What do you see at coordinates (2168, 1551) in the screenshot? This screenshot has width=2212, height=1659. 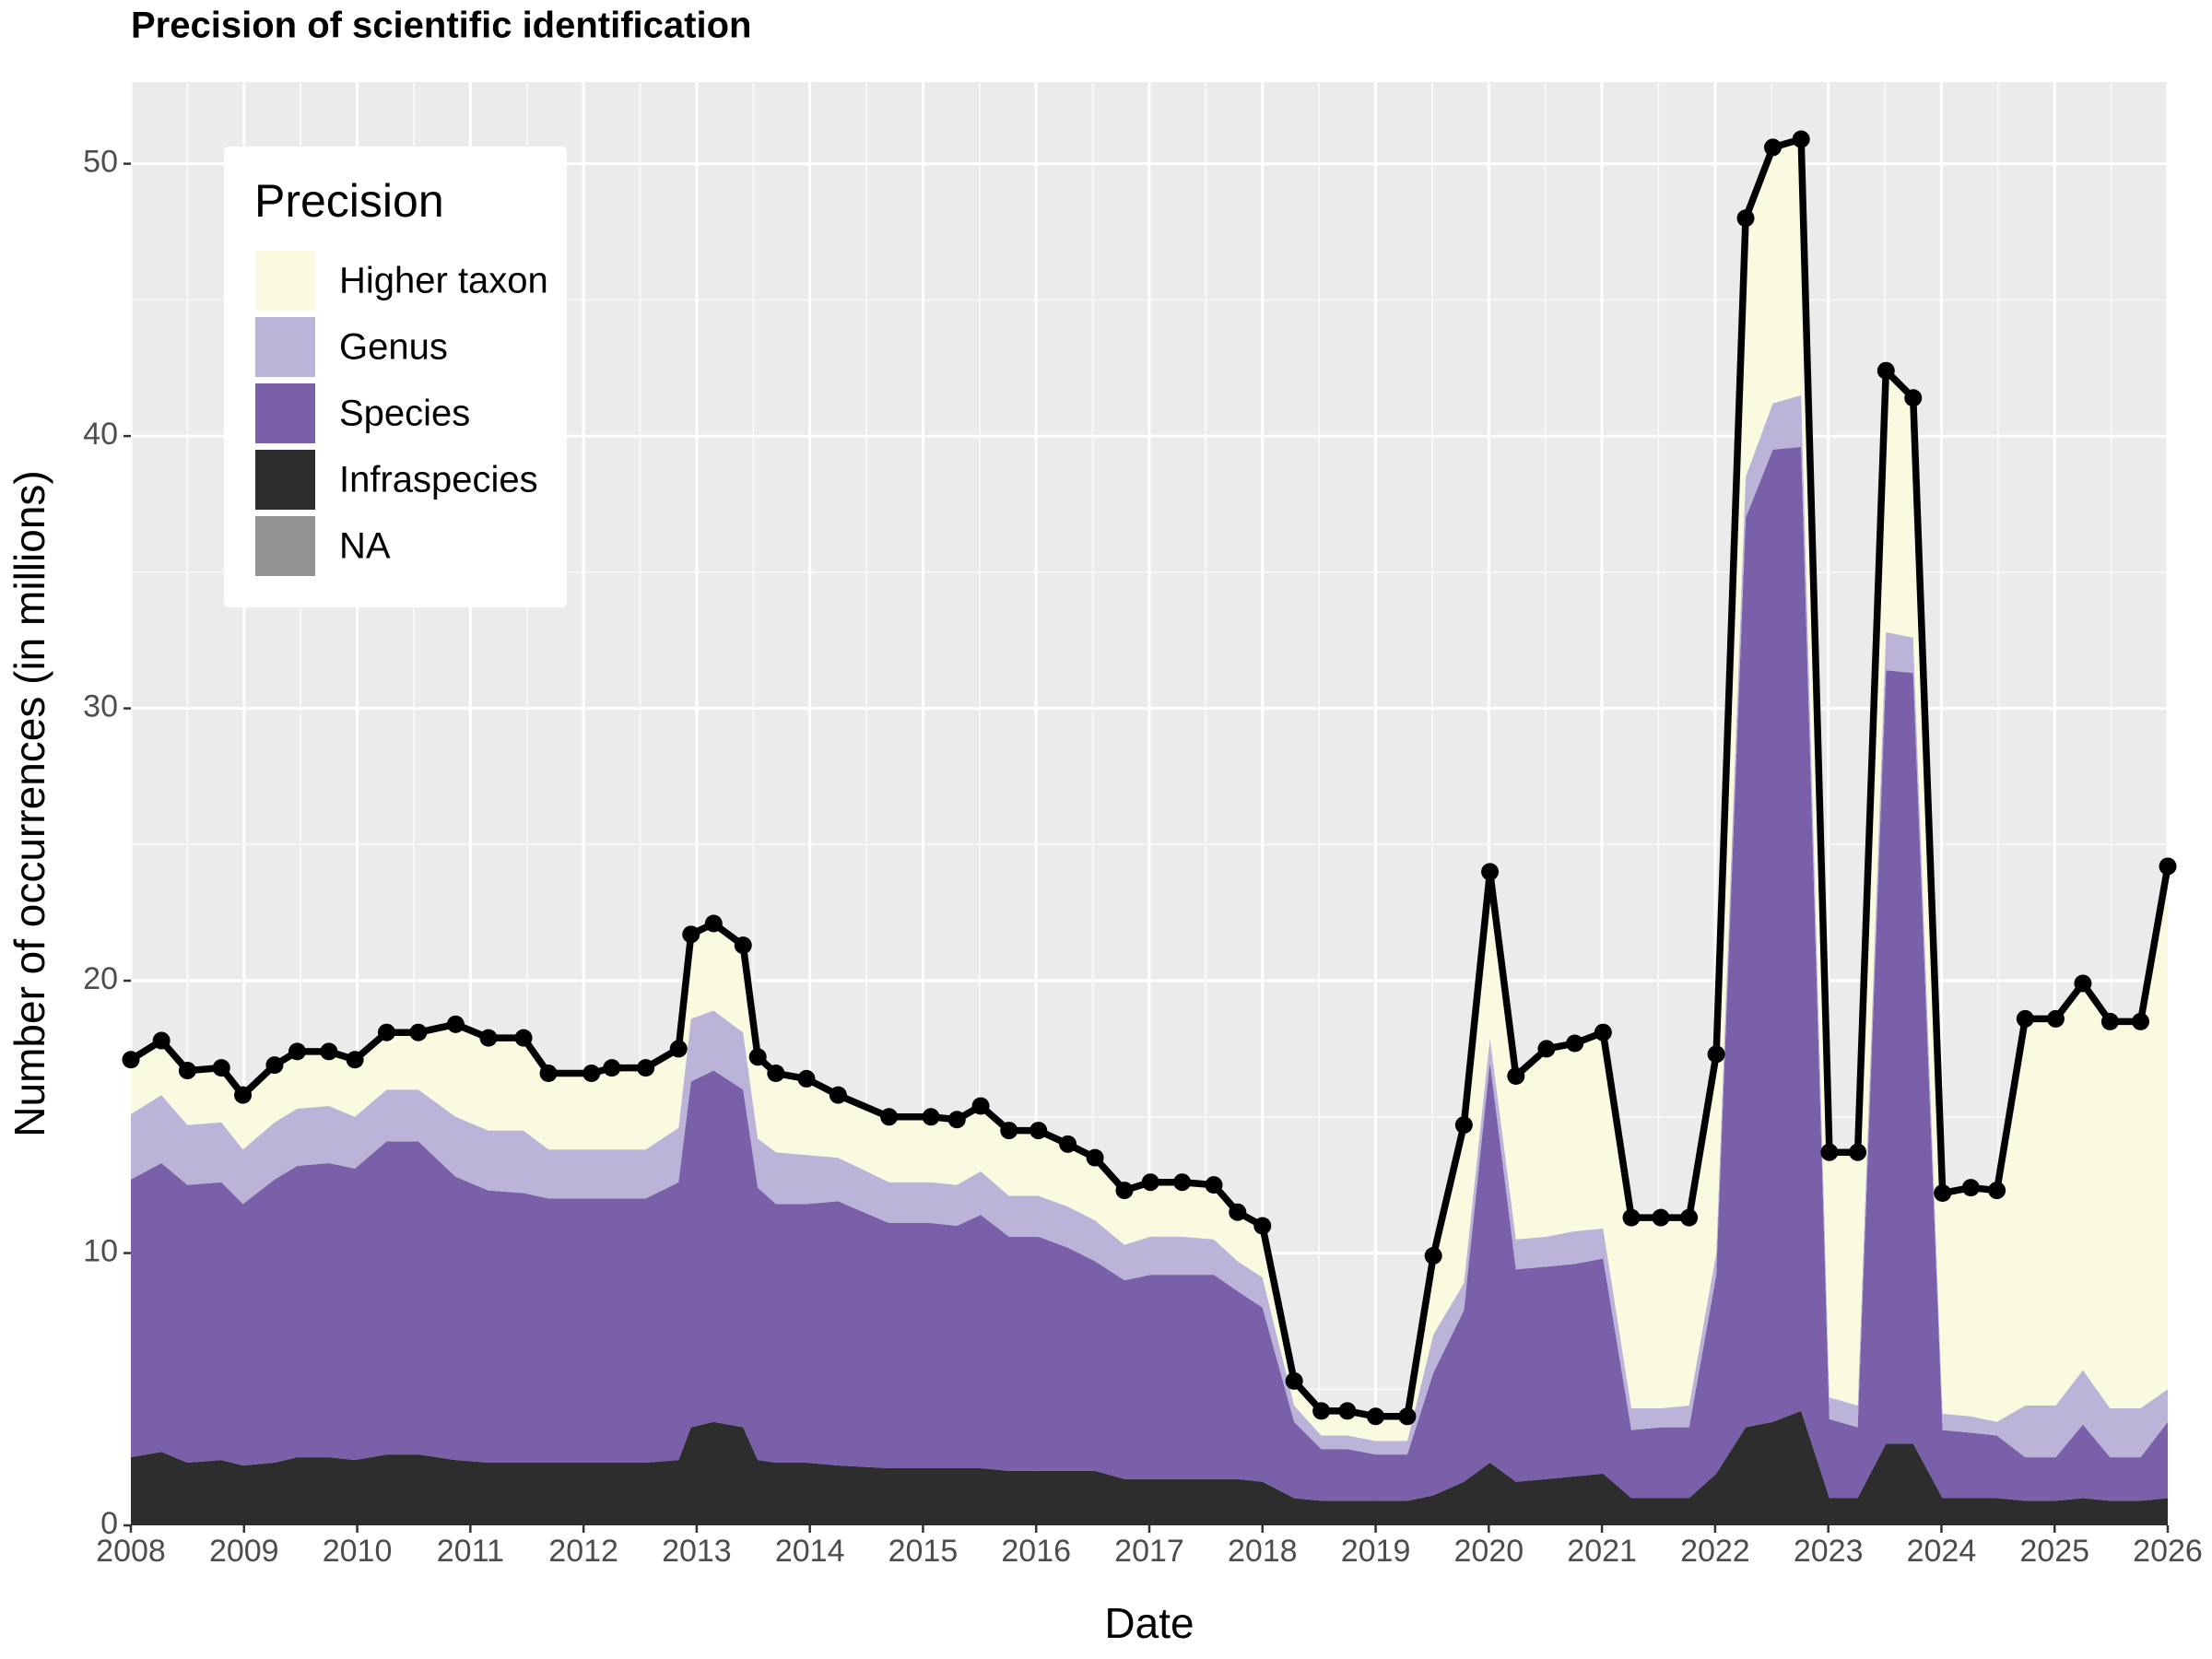 I see `x-tick-label: 2026` at bounding box center [2168, 1551].